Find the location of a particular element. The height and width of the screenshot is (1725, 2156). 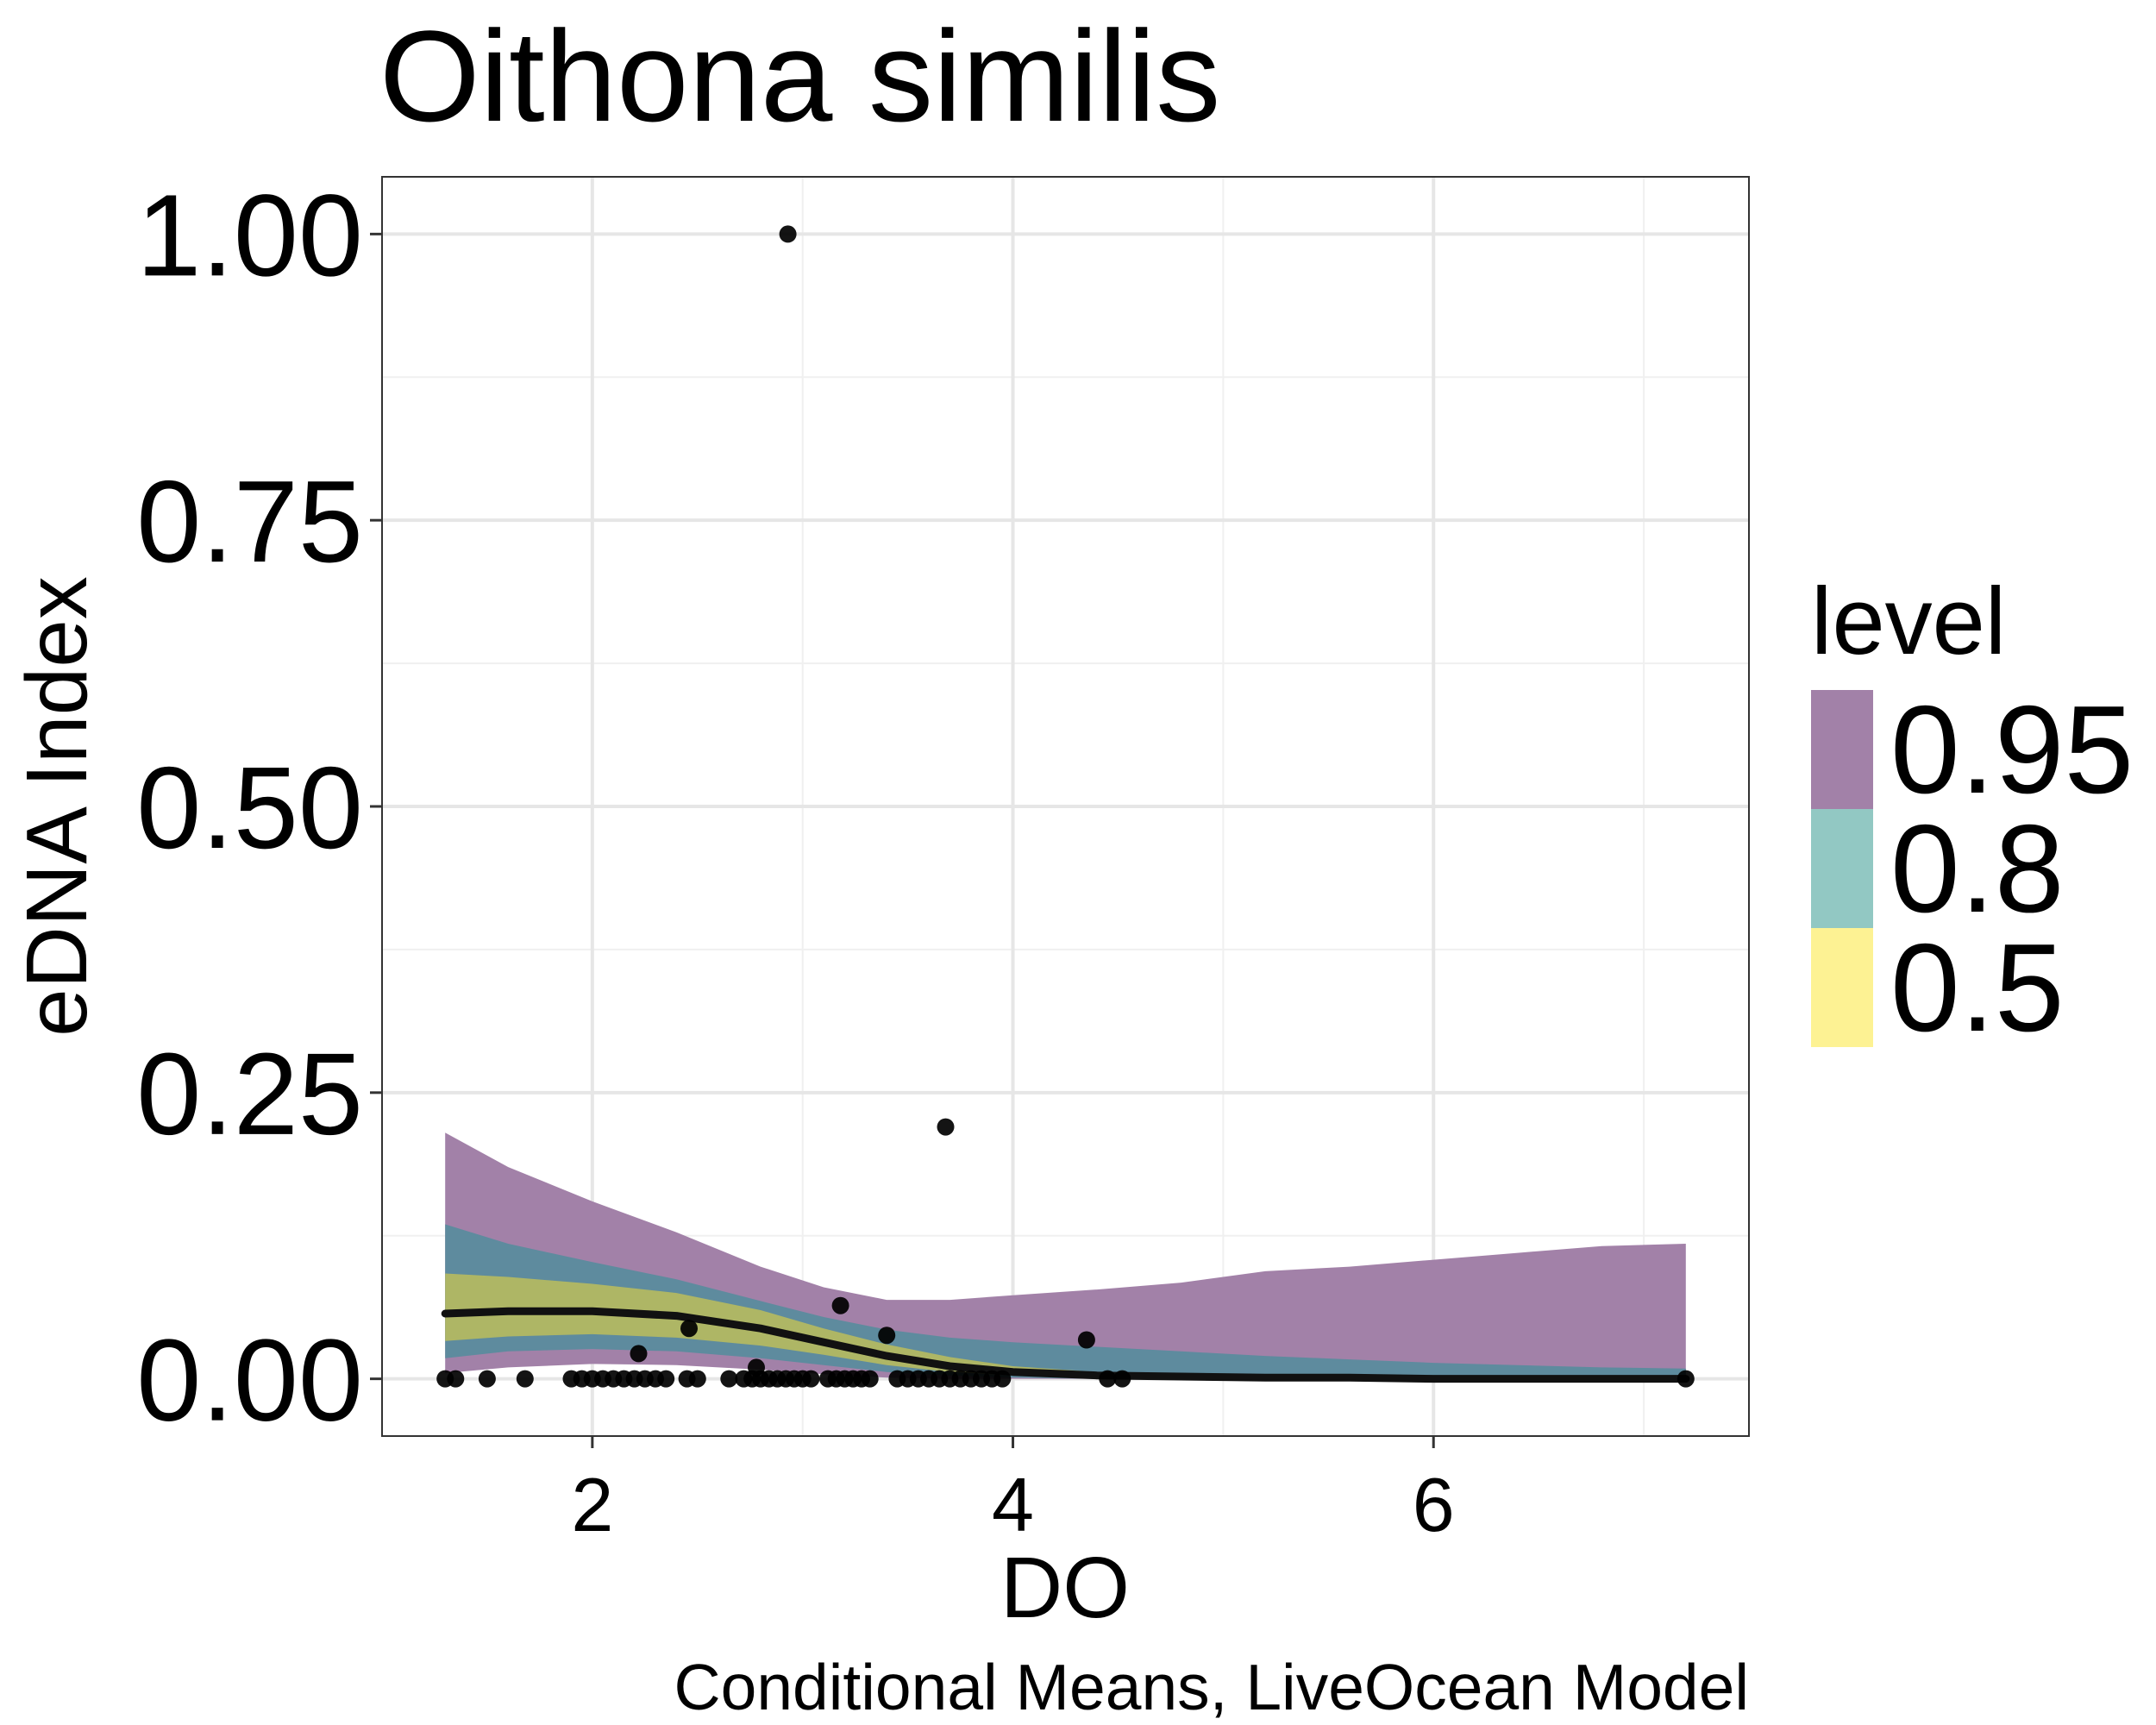

legend-label: 0.5 is located at coordinates (1977, 987).